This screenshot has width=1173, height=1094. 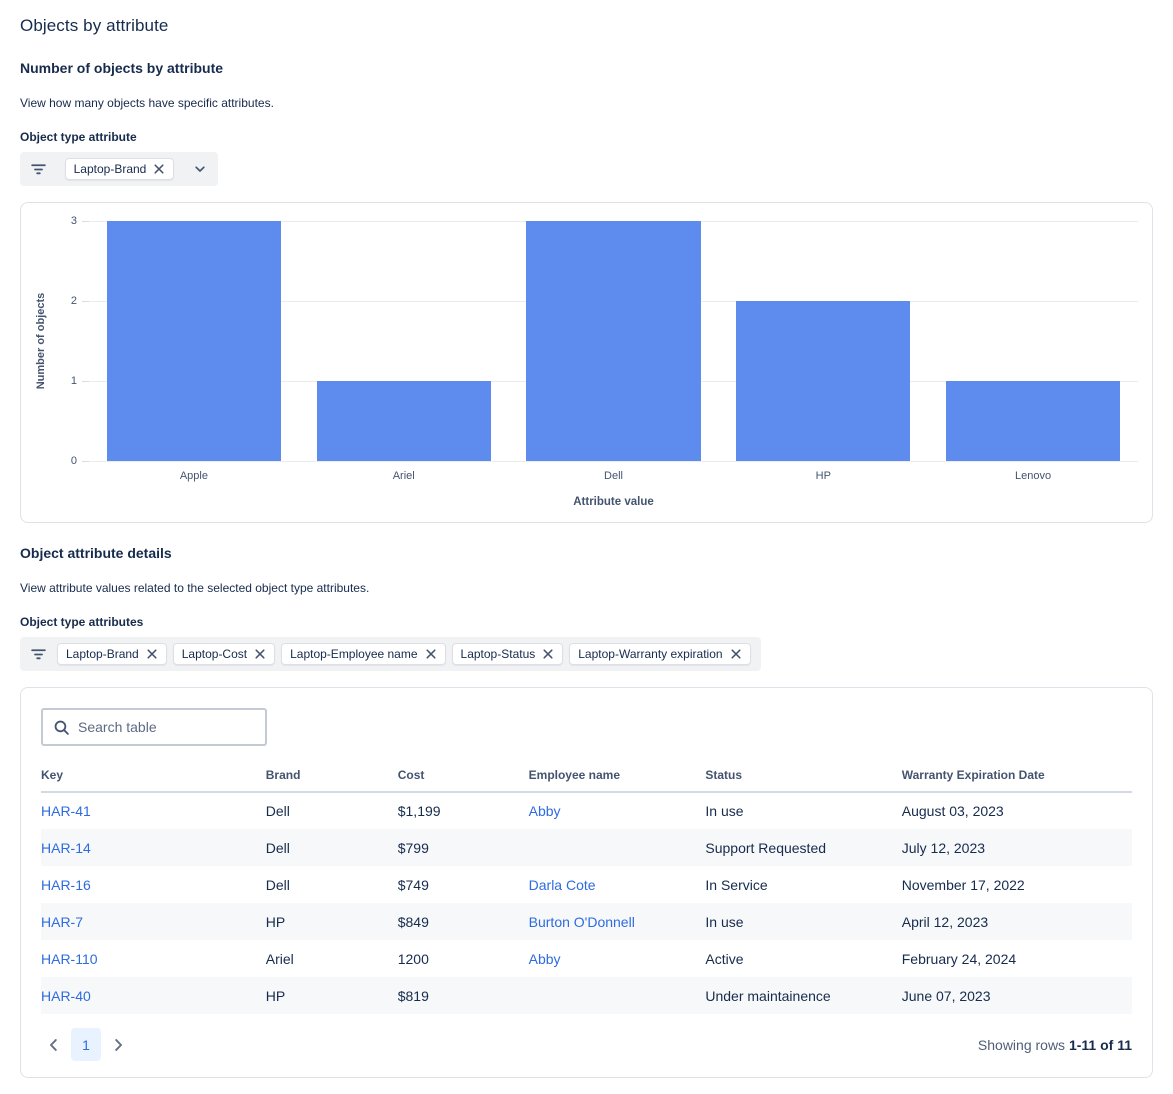 I want to click on employee-link: Burton O'Donnell, so click(x=581, y=921).